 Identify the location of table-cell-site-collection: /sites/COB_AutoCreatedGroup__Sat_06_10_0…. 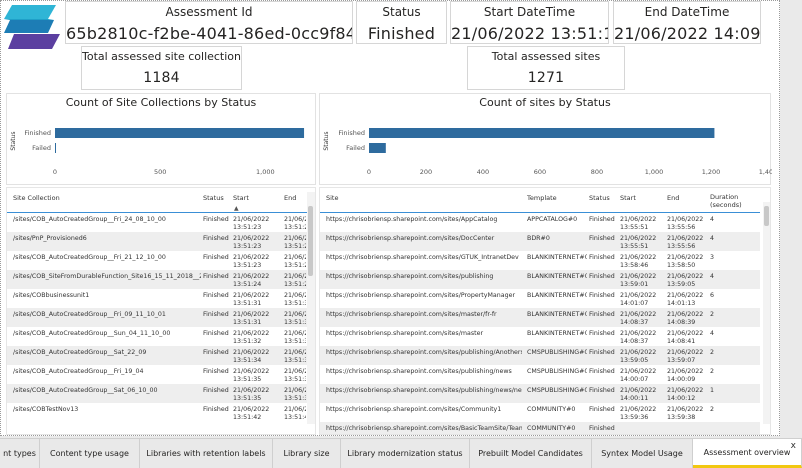
(85, 390).